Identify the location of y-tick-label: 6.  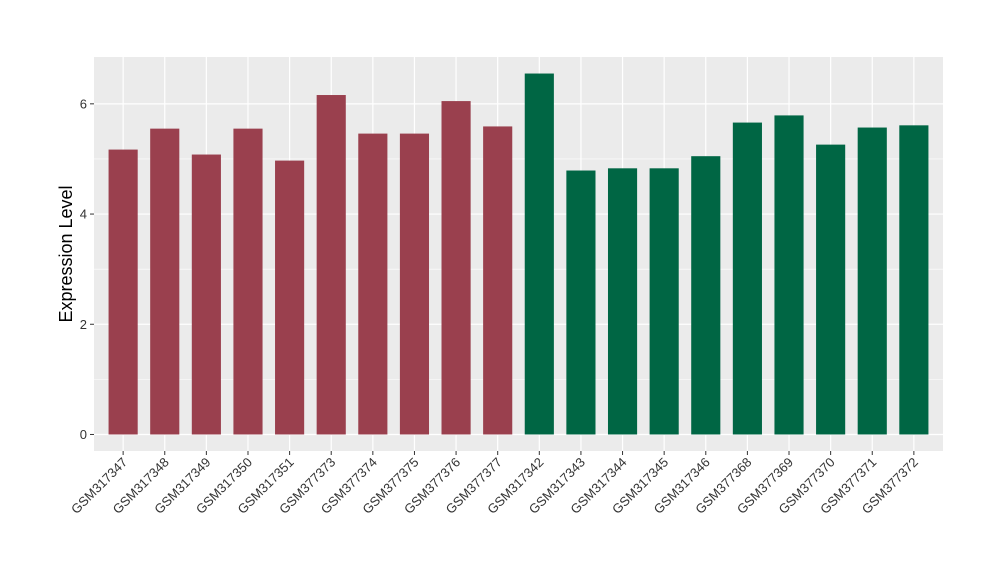
(83, 103).